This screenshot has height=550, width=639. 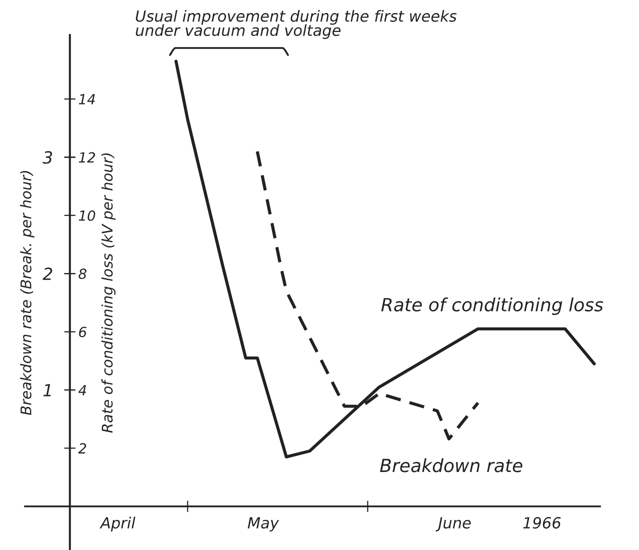 I want to click on x-tick-label: April, so click(x=118, y=524).